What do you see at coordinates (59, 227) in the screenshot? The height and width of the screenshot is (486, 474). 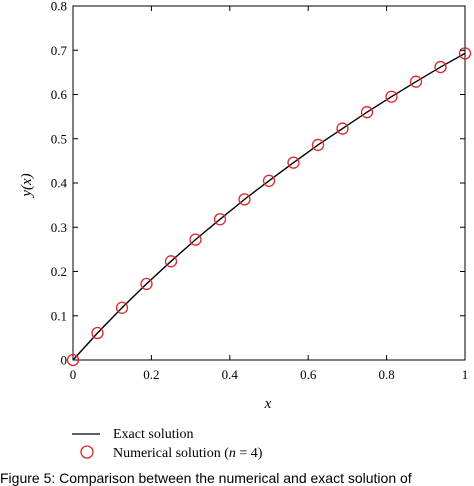 I see `y-tick-label: 0.3` at bounding box center [59, 227].